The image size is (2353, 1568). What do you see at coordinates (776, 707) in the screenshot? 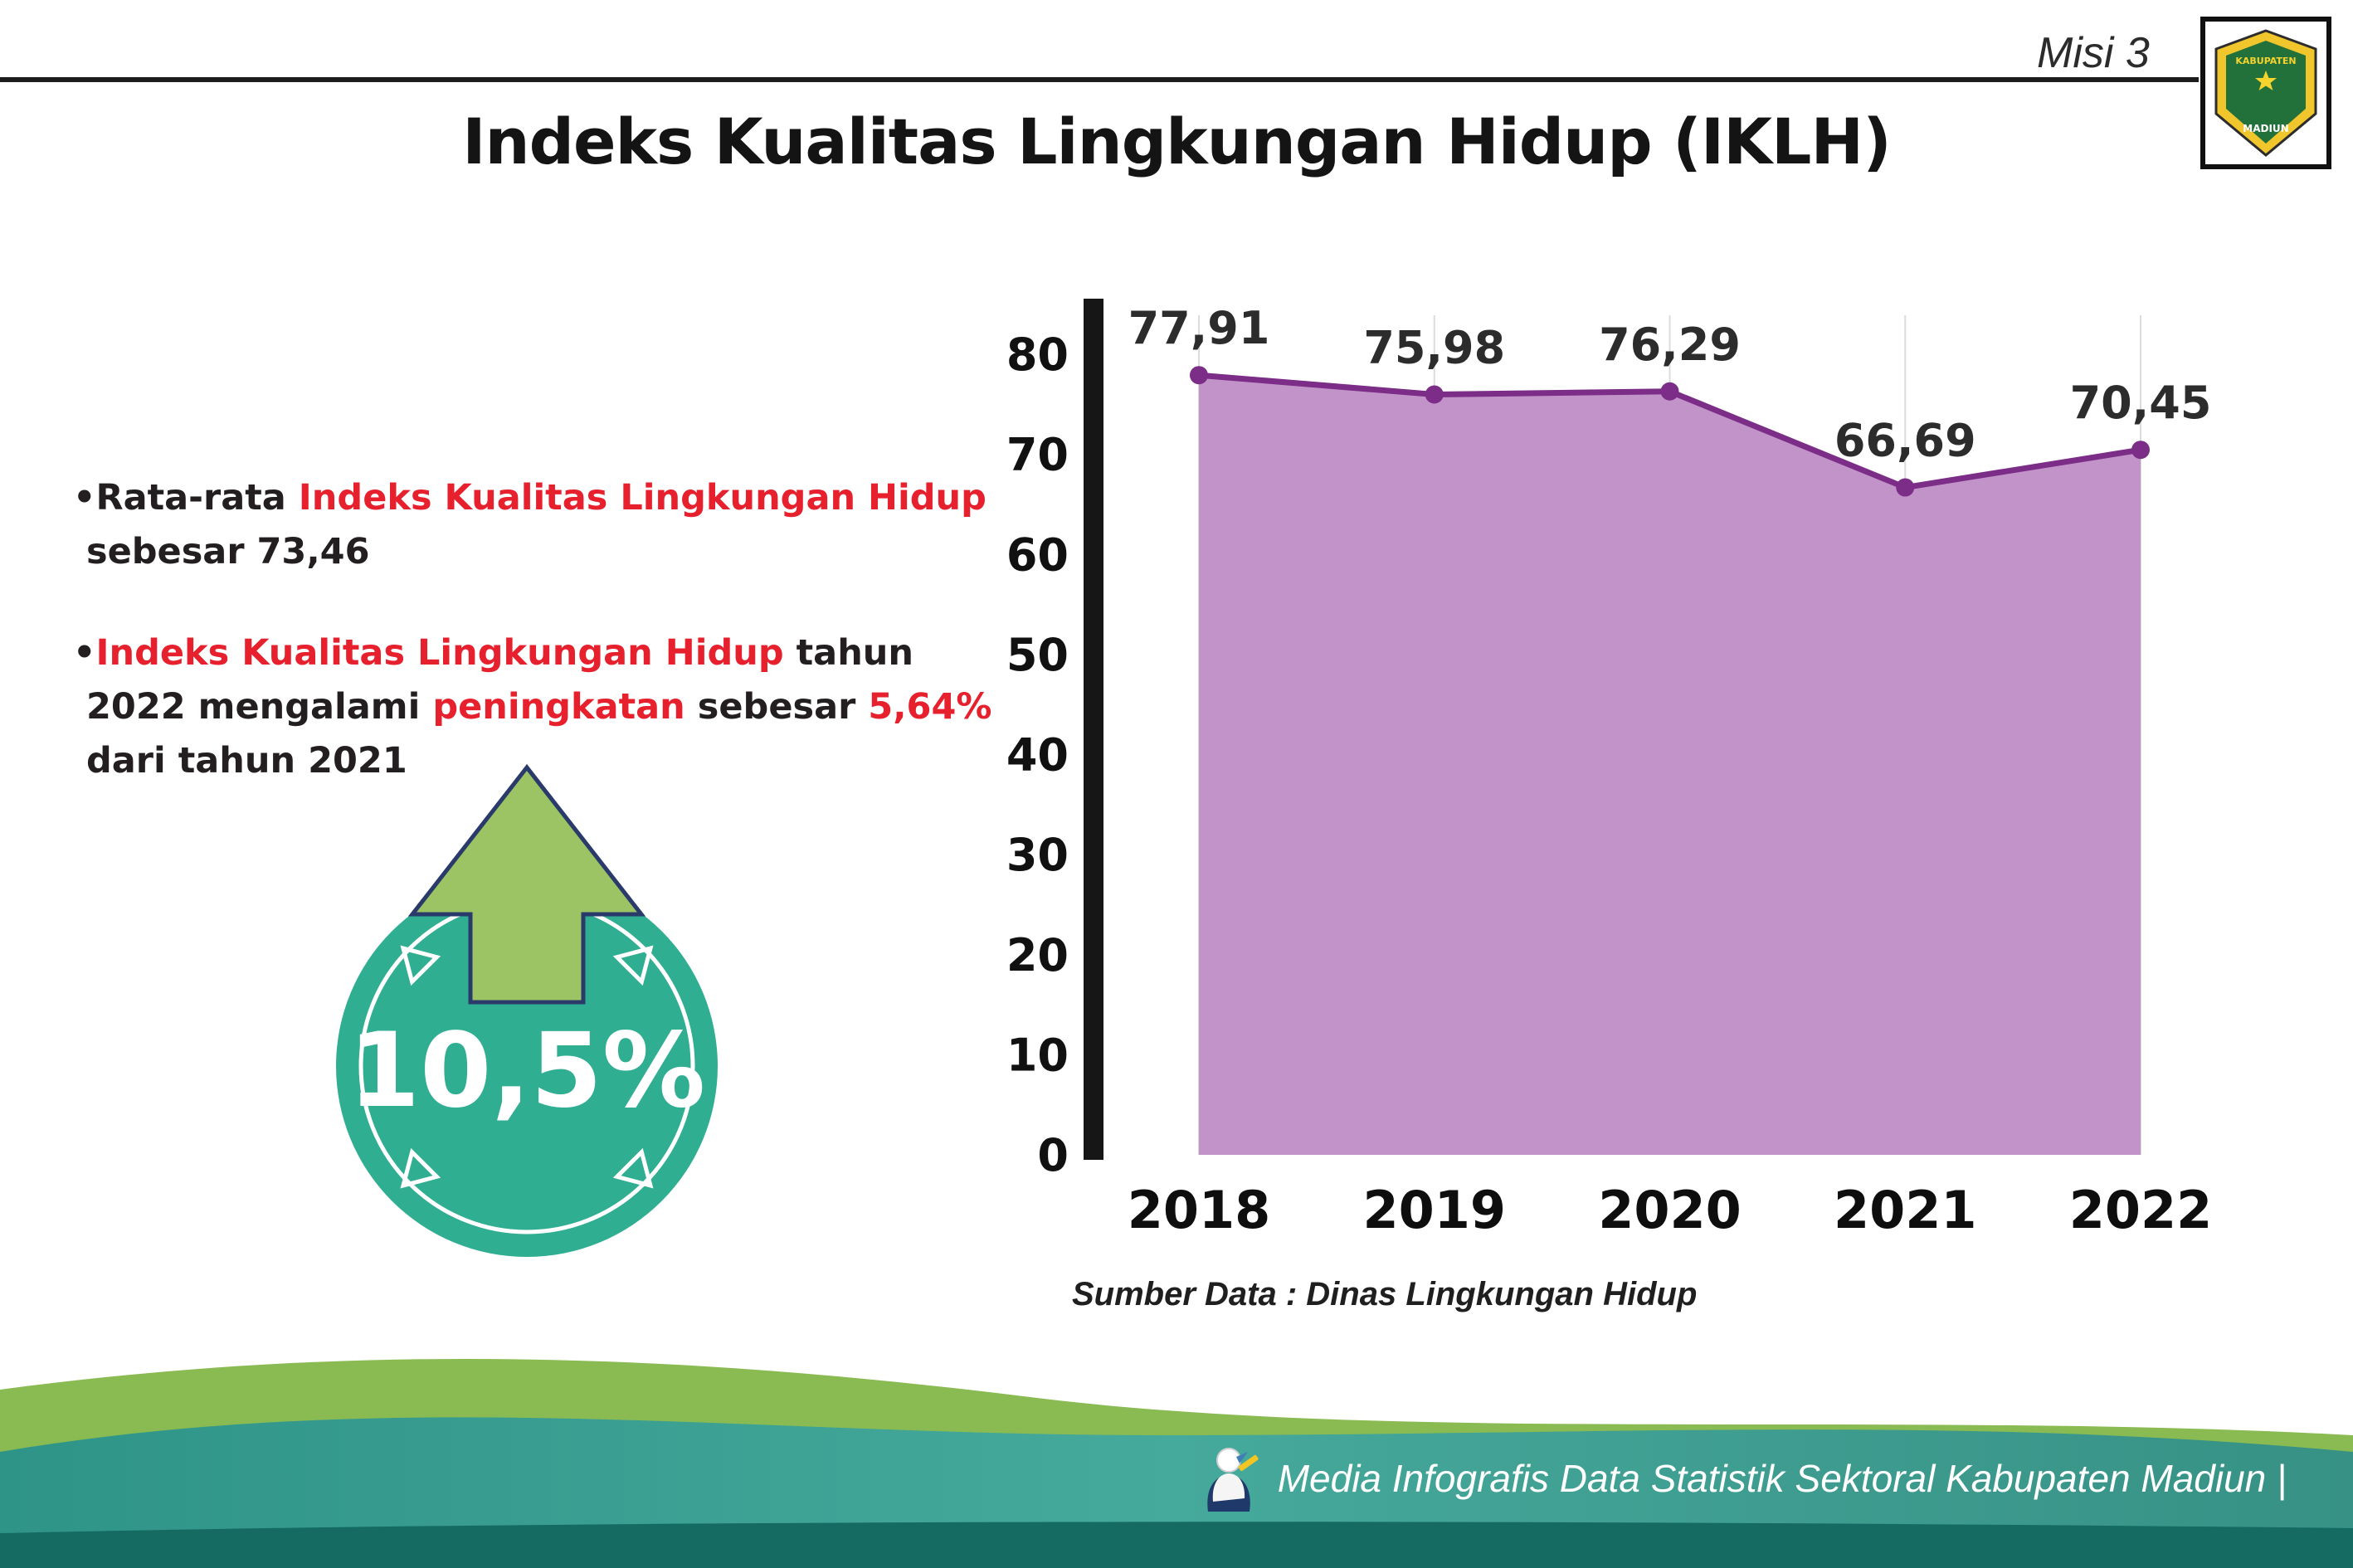
I see `bullet2-text-2: sebesar` at bounding box center [776, 707].